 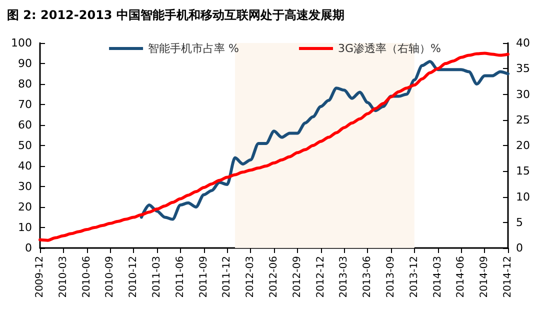 I want to click on x-tick-label: 2014-06, so click(x=461, y=277).